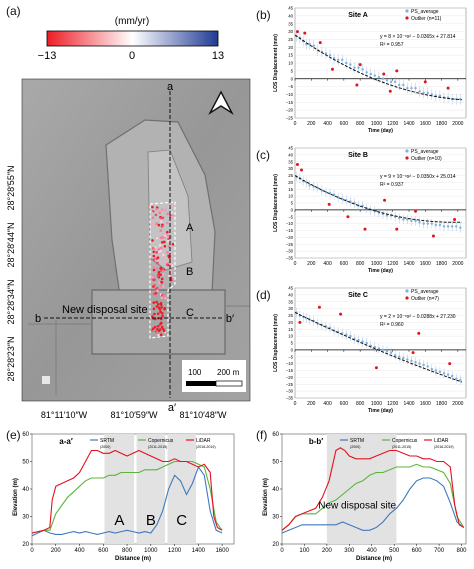  I want to click on lat-label-4: 28°28′23″N, so click(11, 358).